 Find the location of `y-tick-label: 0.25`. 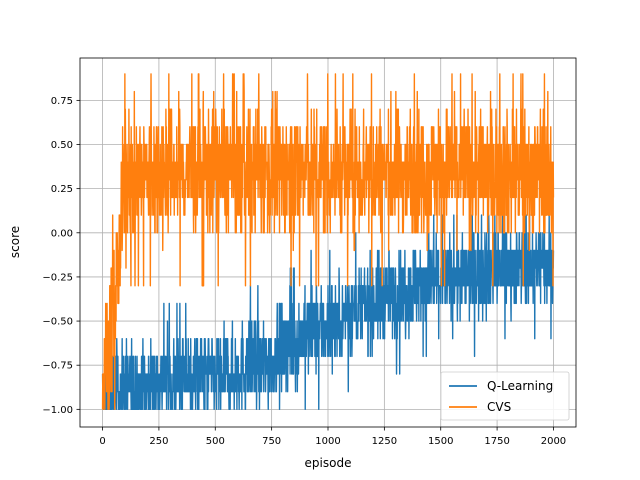

y-tick-label: 0.25 is located at coordinates (62, 189).